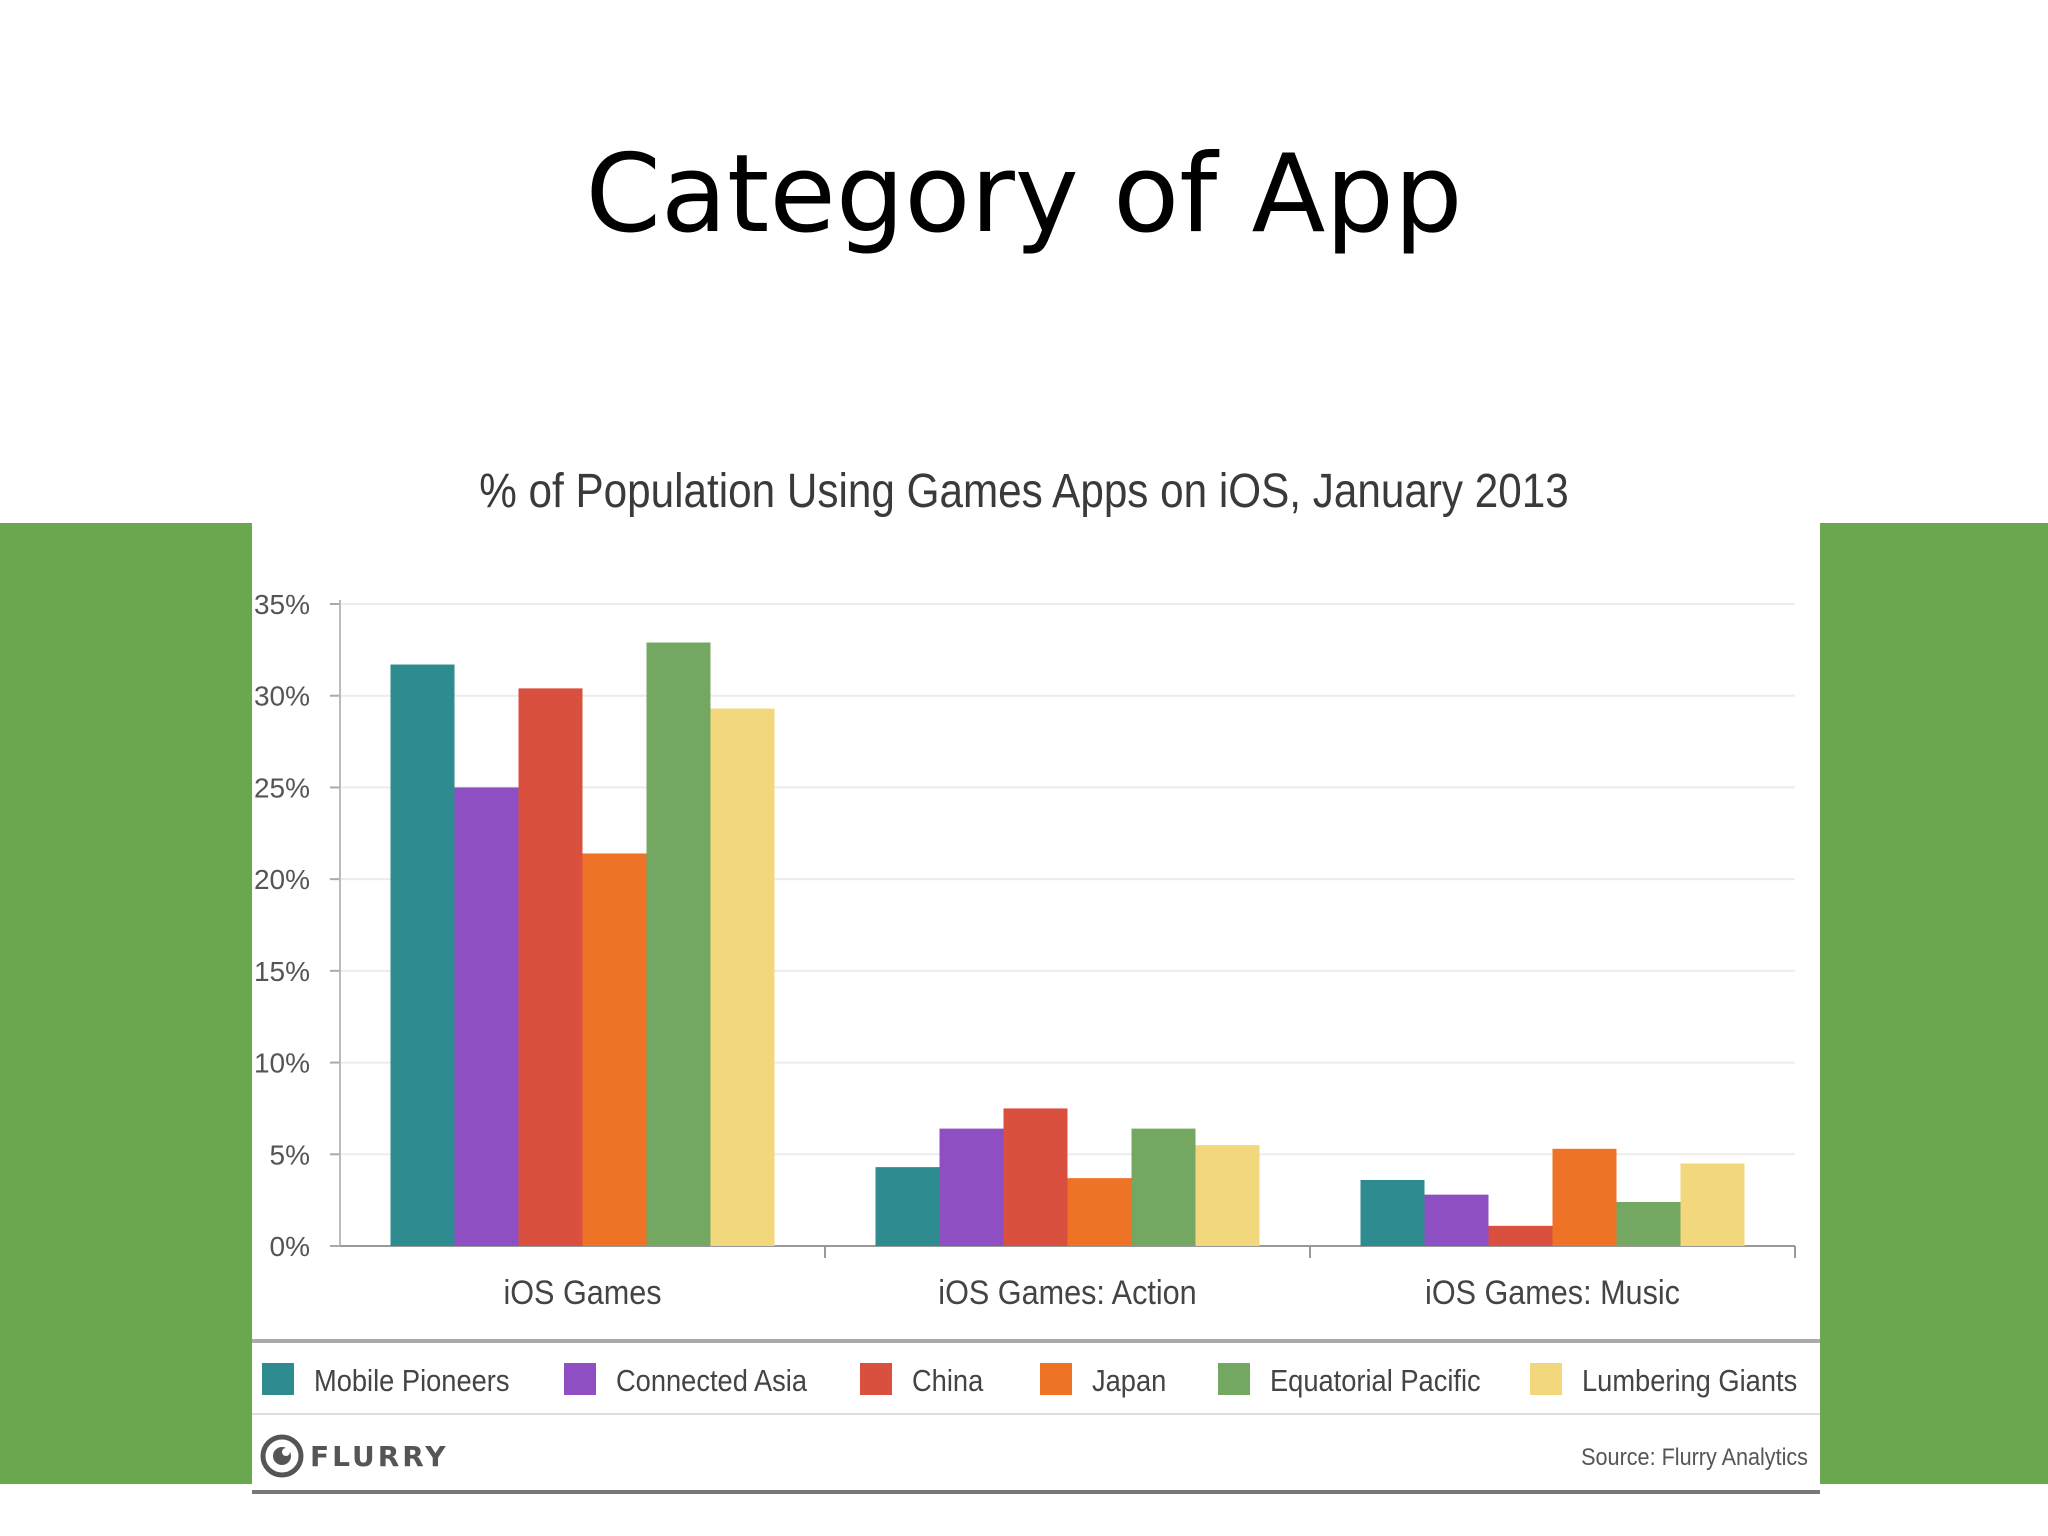  Describe the element at coordinates (1694, 1456) in the screenshot. I see `source-note: Source: Flurry Analytics` at that location.